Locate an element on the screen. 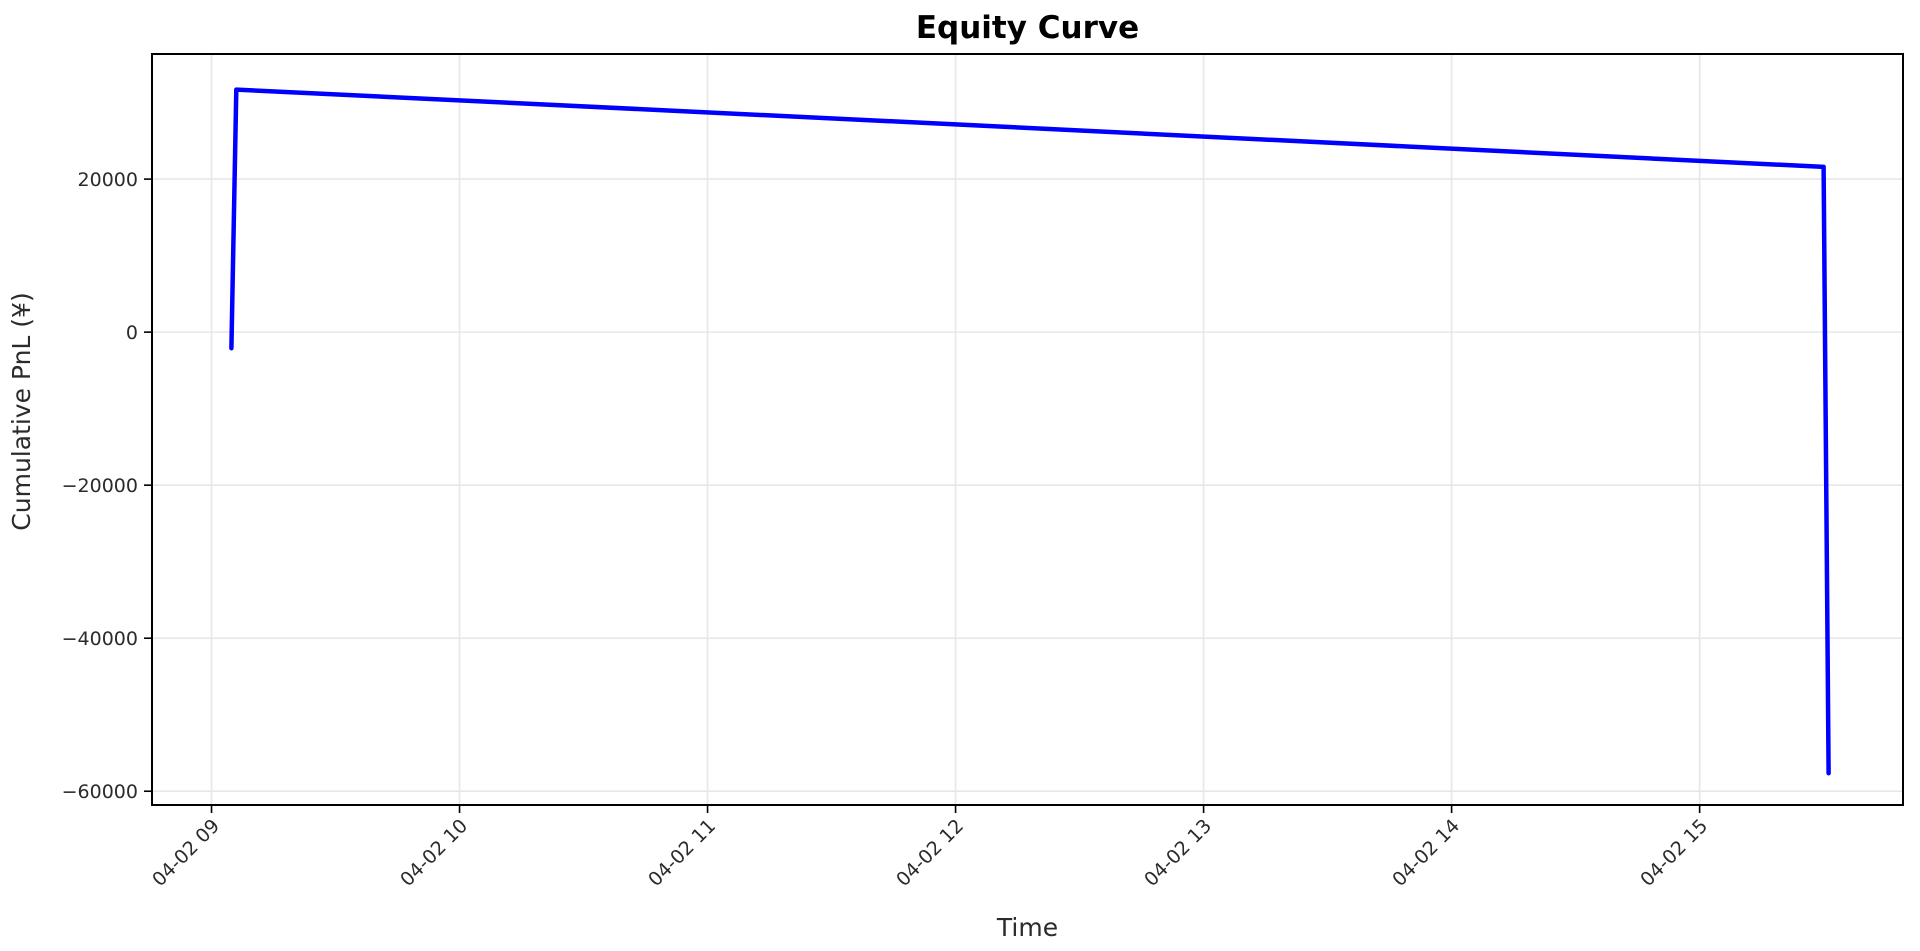  x-tick-label: 04-02 14 is located at coordinates (1426, 853).